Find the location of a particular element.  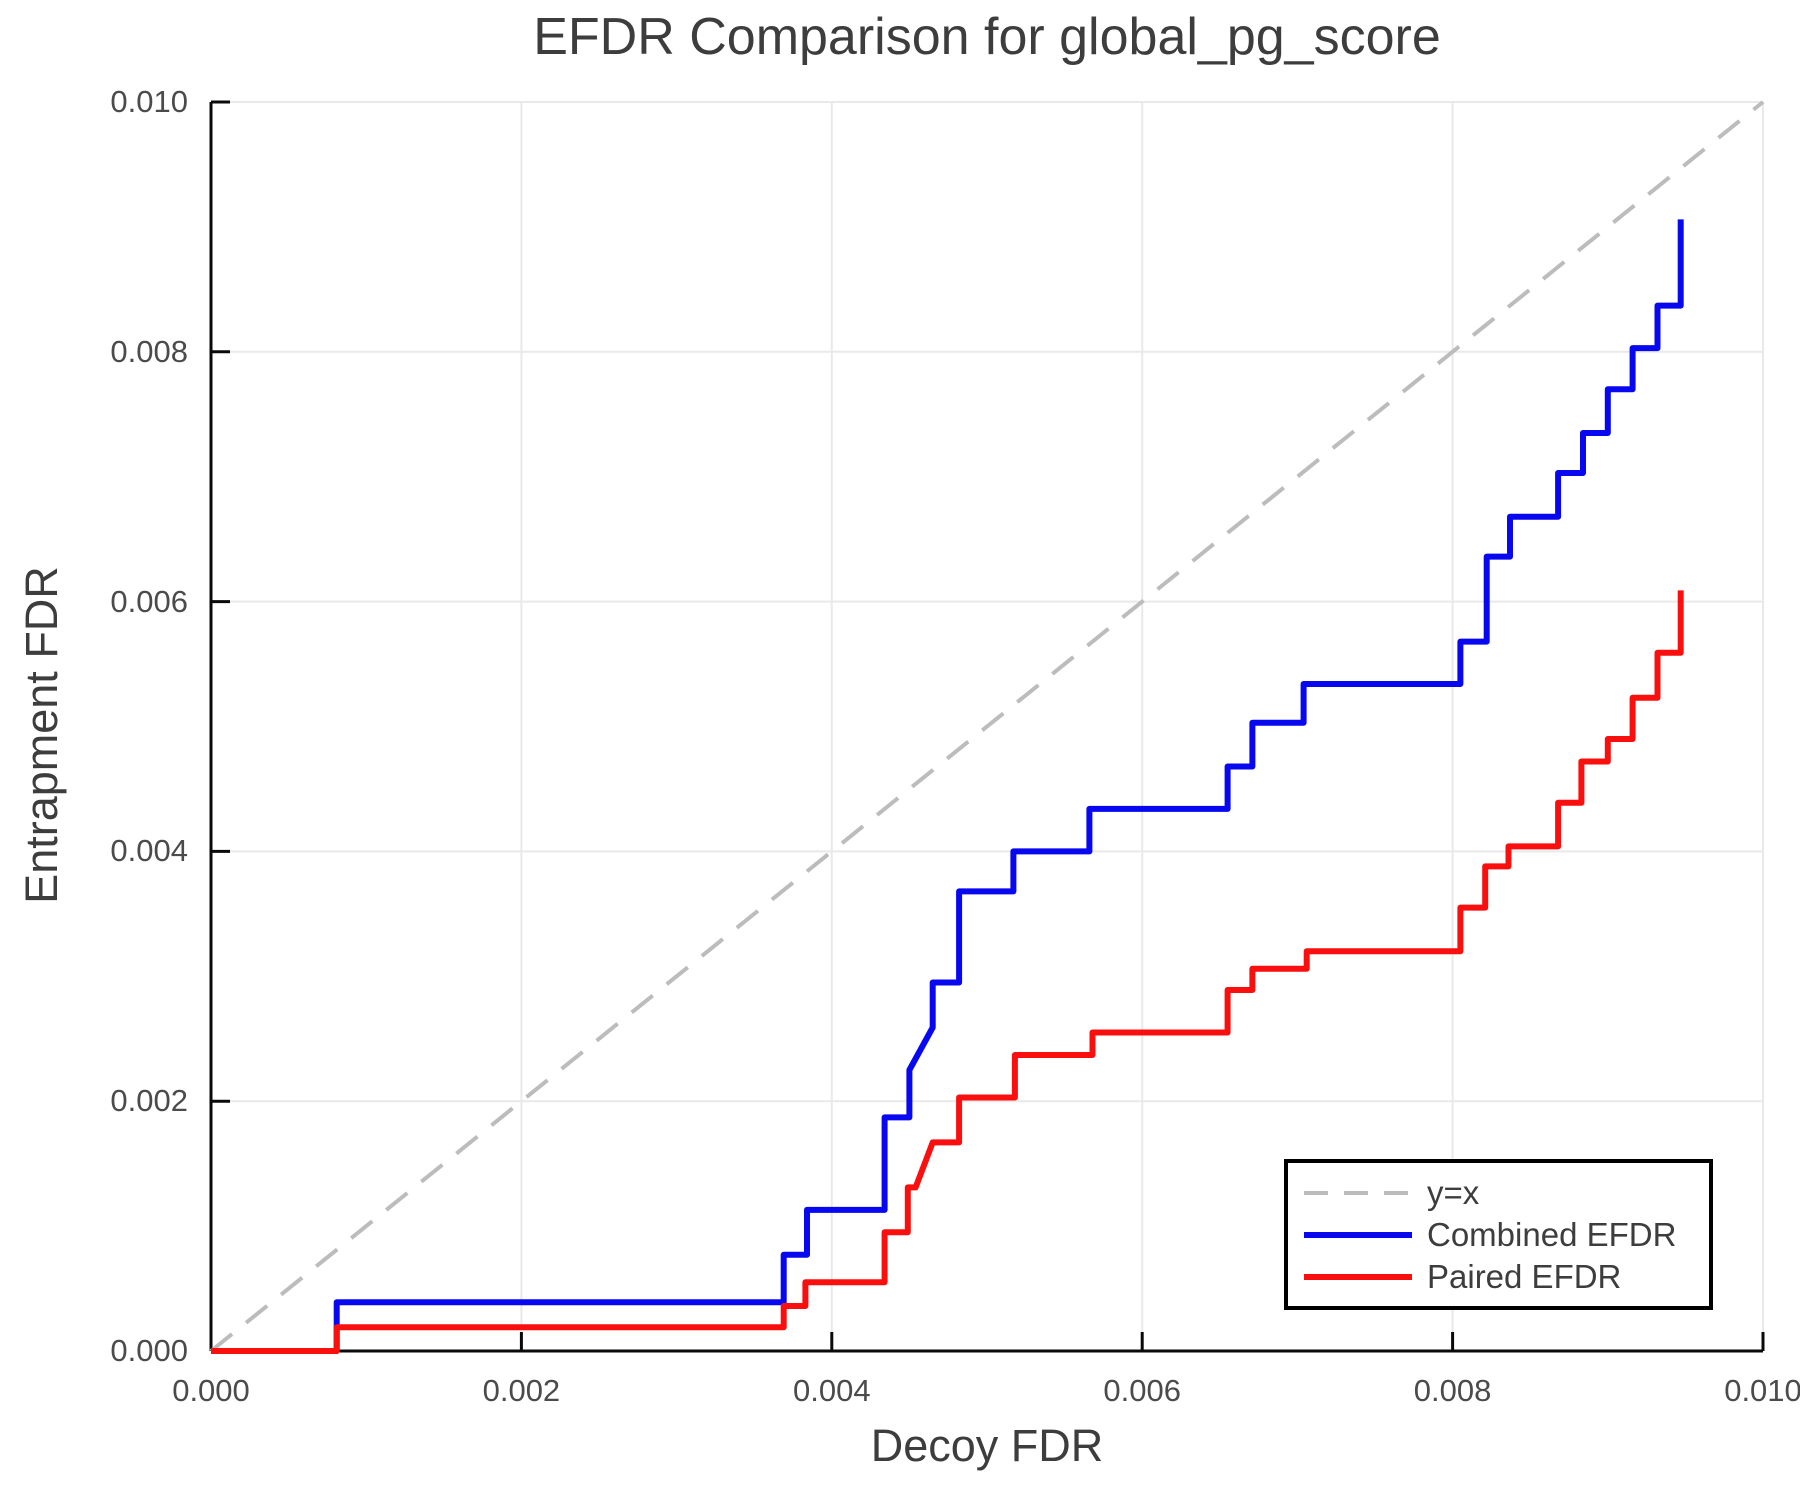

y-tick-label: 0.004 is located at coordinates (149, 851).